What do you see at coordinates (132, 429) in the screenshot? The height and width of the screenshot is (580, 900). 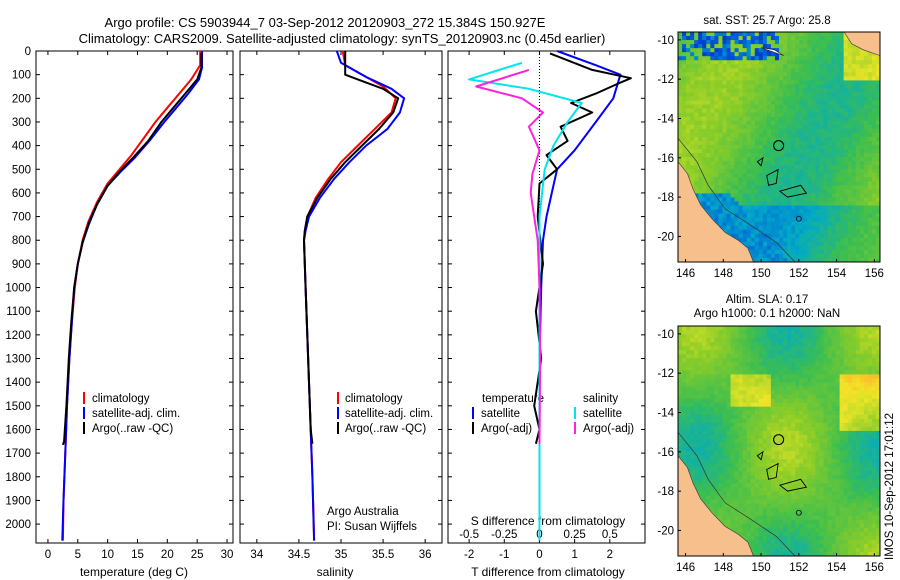 I see `legend-temp-argo: Argo(..raw -QC)` at bounding box center [132, 429].